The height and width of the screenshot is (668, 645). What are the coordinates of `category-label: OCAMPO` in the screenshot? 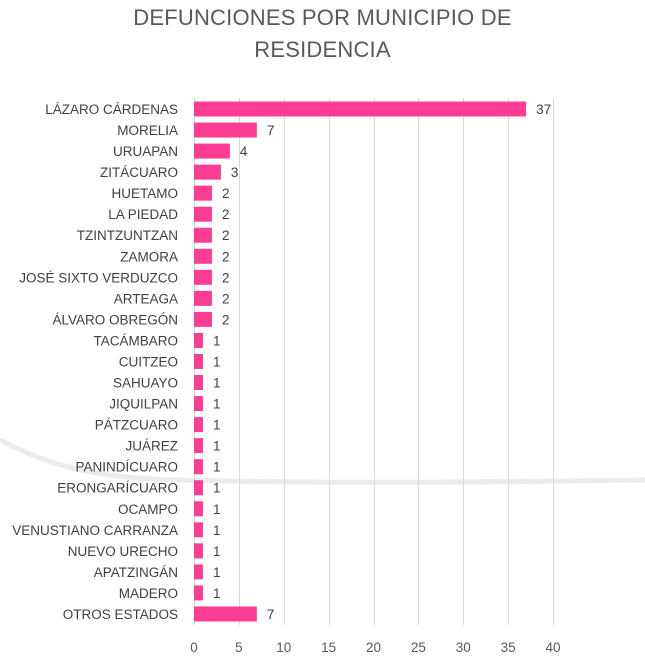 It's located at (148, 509).